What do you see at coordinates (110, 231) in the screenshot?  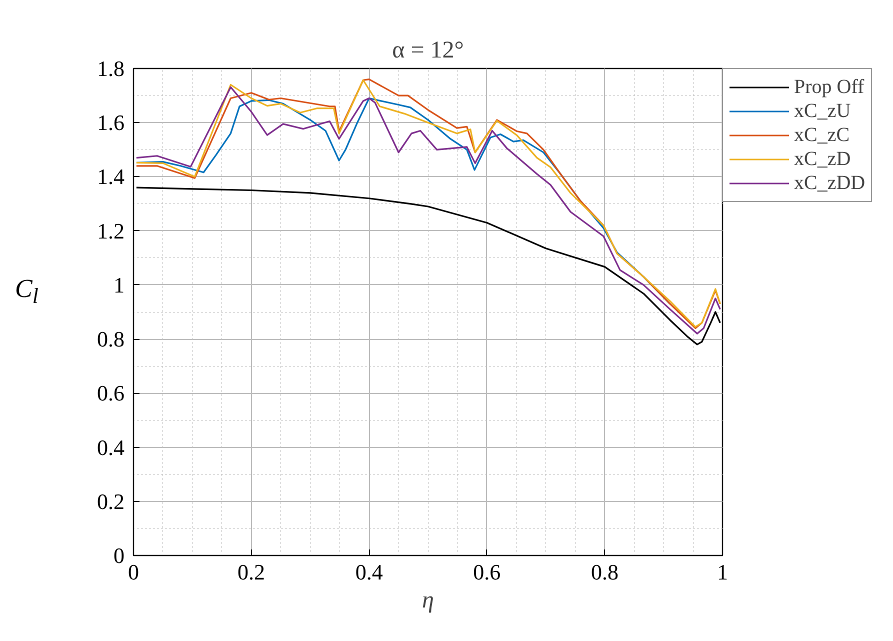 I see `y-tick-label: 1.2` at bounding box center [110, 231].